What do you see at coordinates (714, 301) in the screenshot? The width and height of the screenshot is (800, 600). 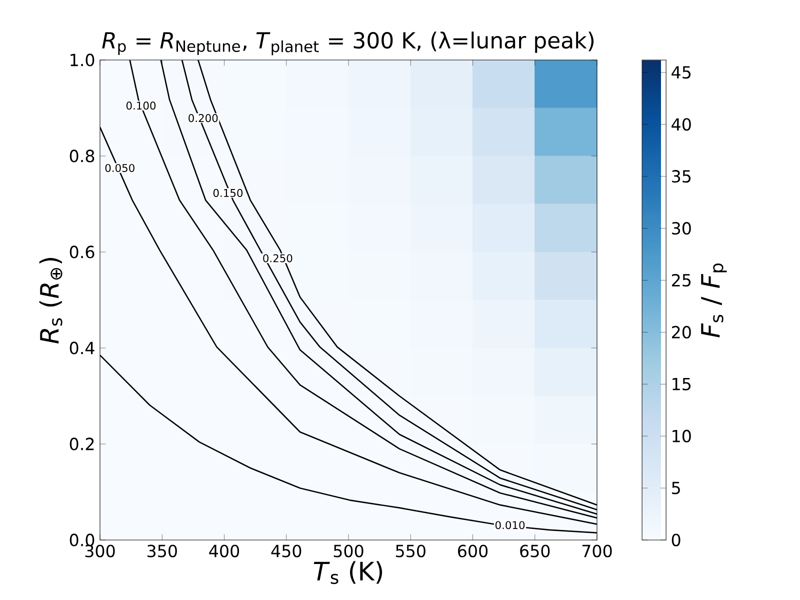 I see `color-bar-title: F$_{s}$ / F$_{p}$` at bounding box center [714, 301].